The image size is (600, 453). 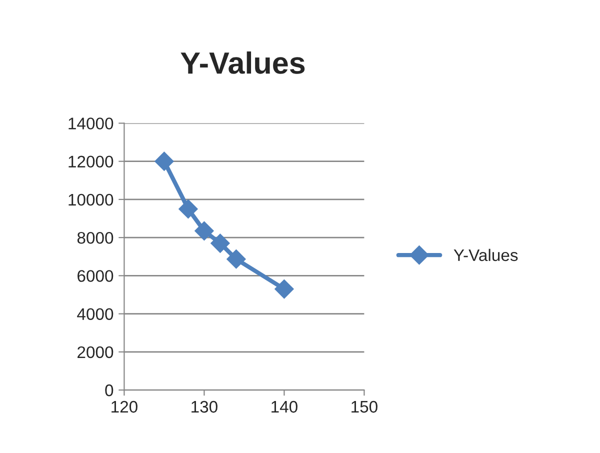 What do you see at coordinates (486, 255) in the screenshot?
I see `legend-label: Y-Values` at bounding box center [486, 255].